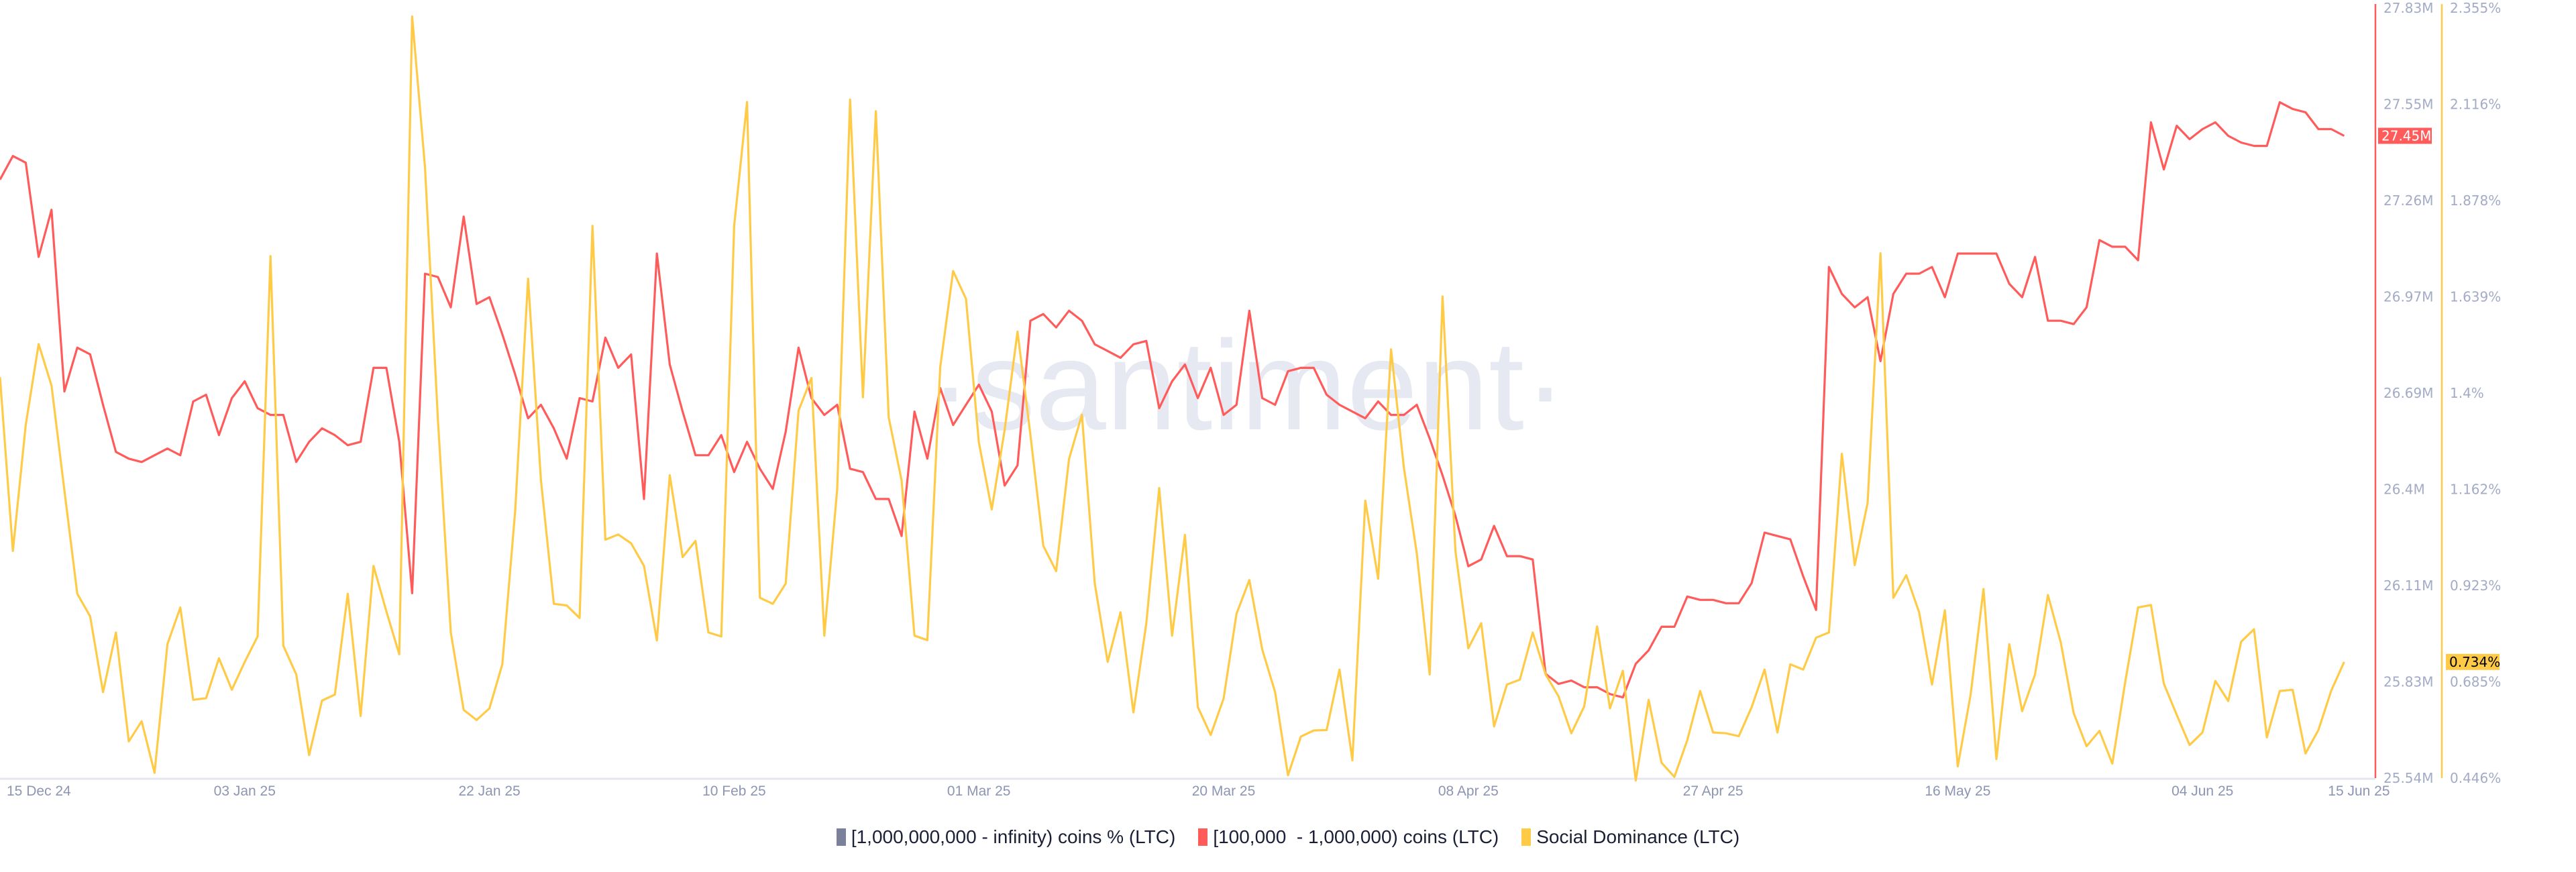 The image size is (2576, 872). What do you see at coordinates (2404, 490) in the screenshot?
I see `red-y-tick-label: 26.4M` at bounding box center [2404, 490].